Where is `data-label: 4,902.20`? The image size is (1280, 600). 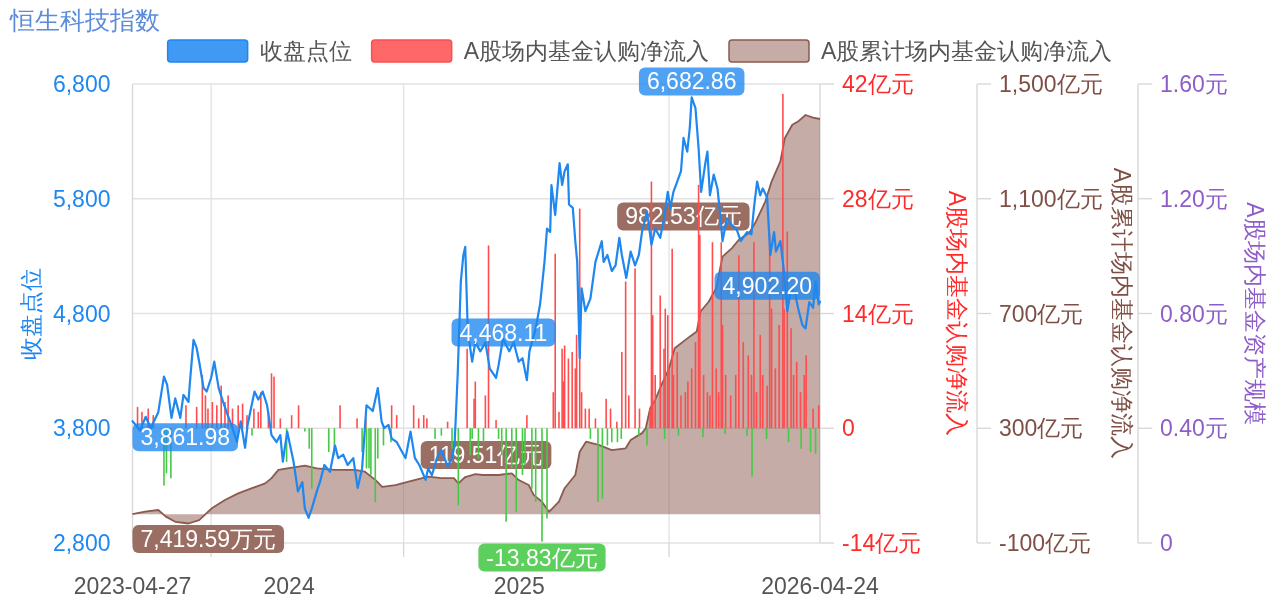 data-label: 4,902.20 is located at coordinates (767, 285).